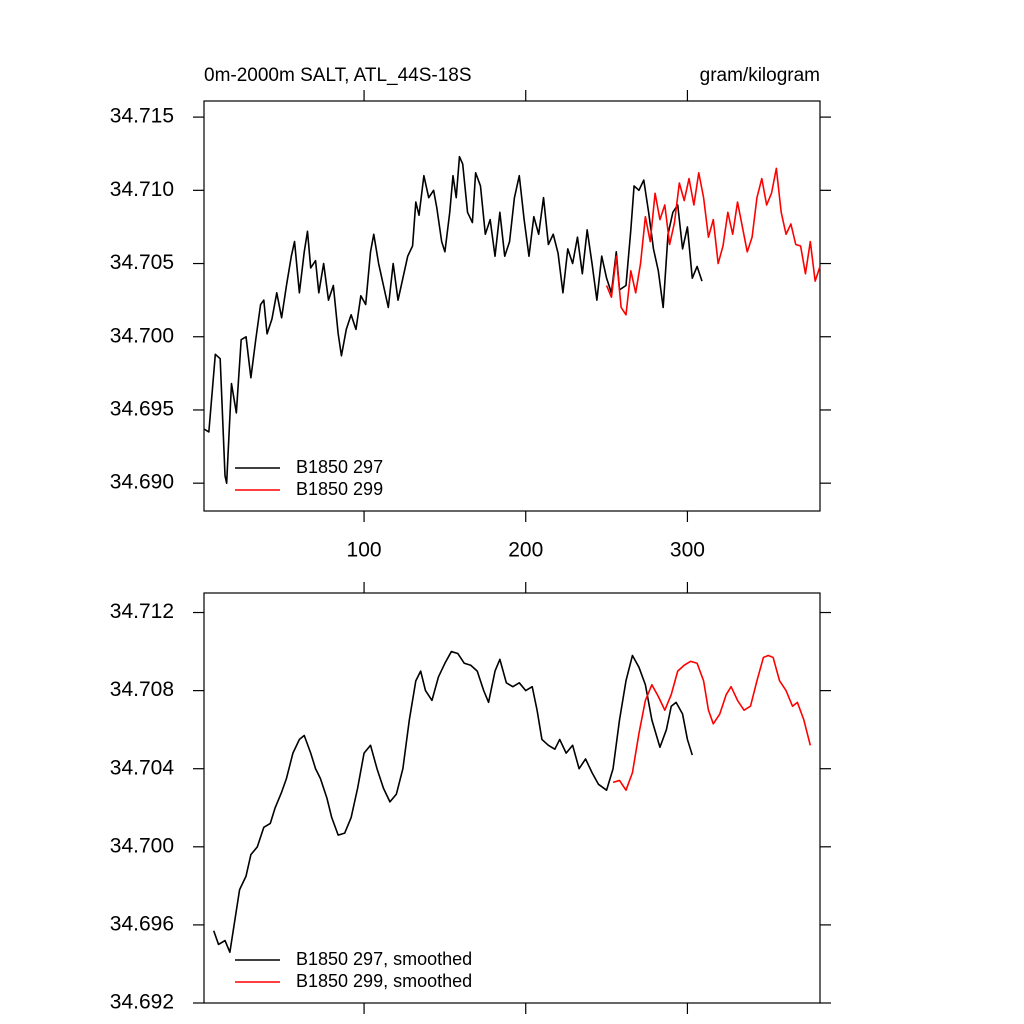 The width and height of the screenshot is (1024, 1024). Describe the element at coordinates (339, 489) in the screenshot. I see `legend-label: B1850 299` at that location.